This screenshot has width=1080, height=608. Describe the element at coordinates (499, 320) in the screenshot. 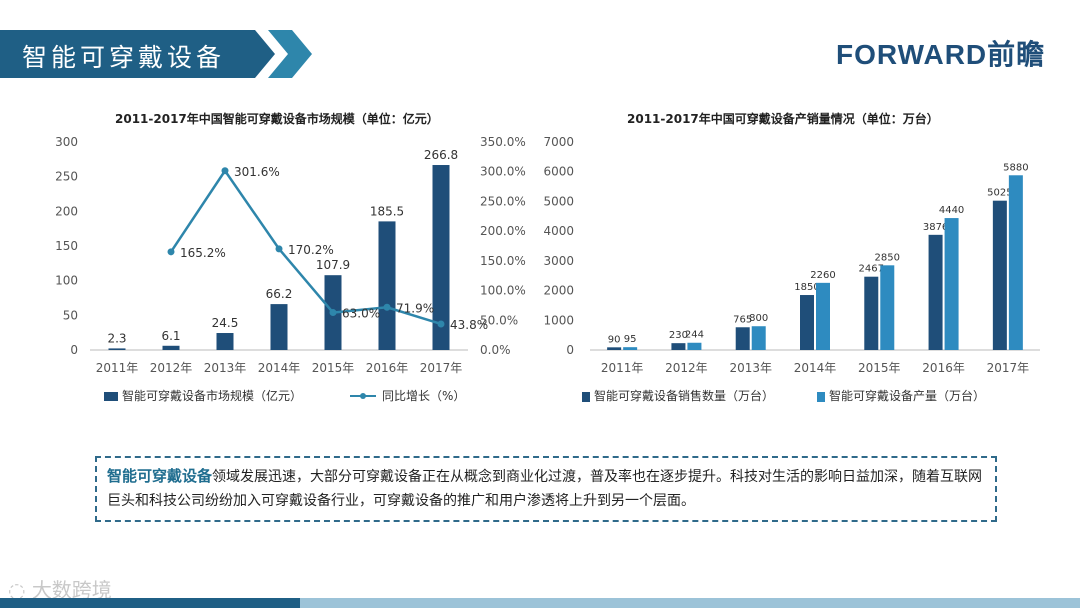

I see `y2-tick-label: 50.0%` at that location.